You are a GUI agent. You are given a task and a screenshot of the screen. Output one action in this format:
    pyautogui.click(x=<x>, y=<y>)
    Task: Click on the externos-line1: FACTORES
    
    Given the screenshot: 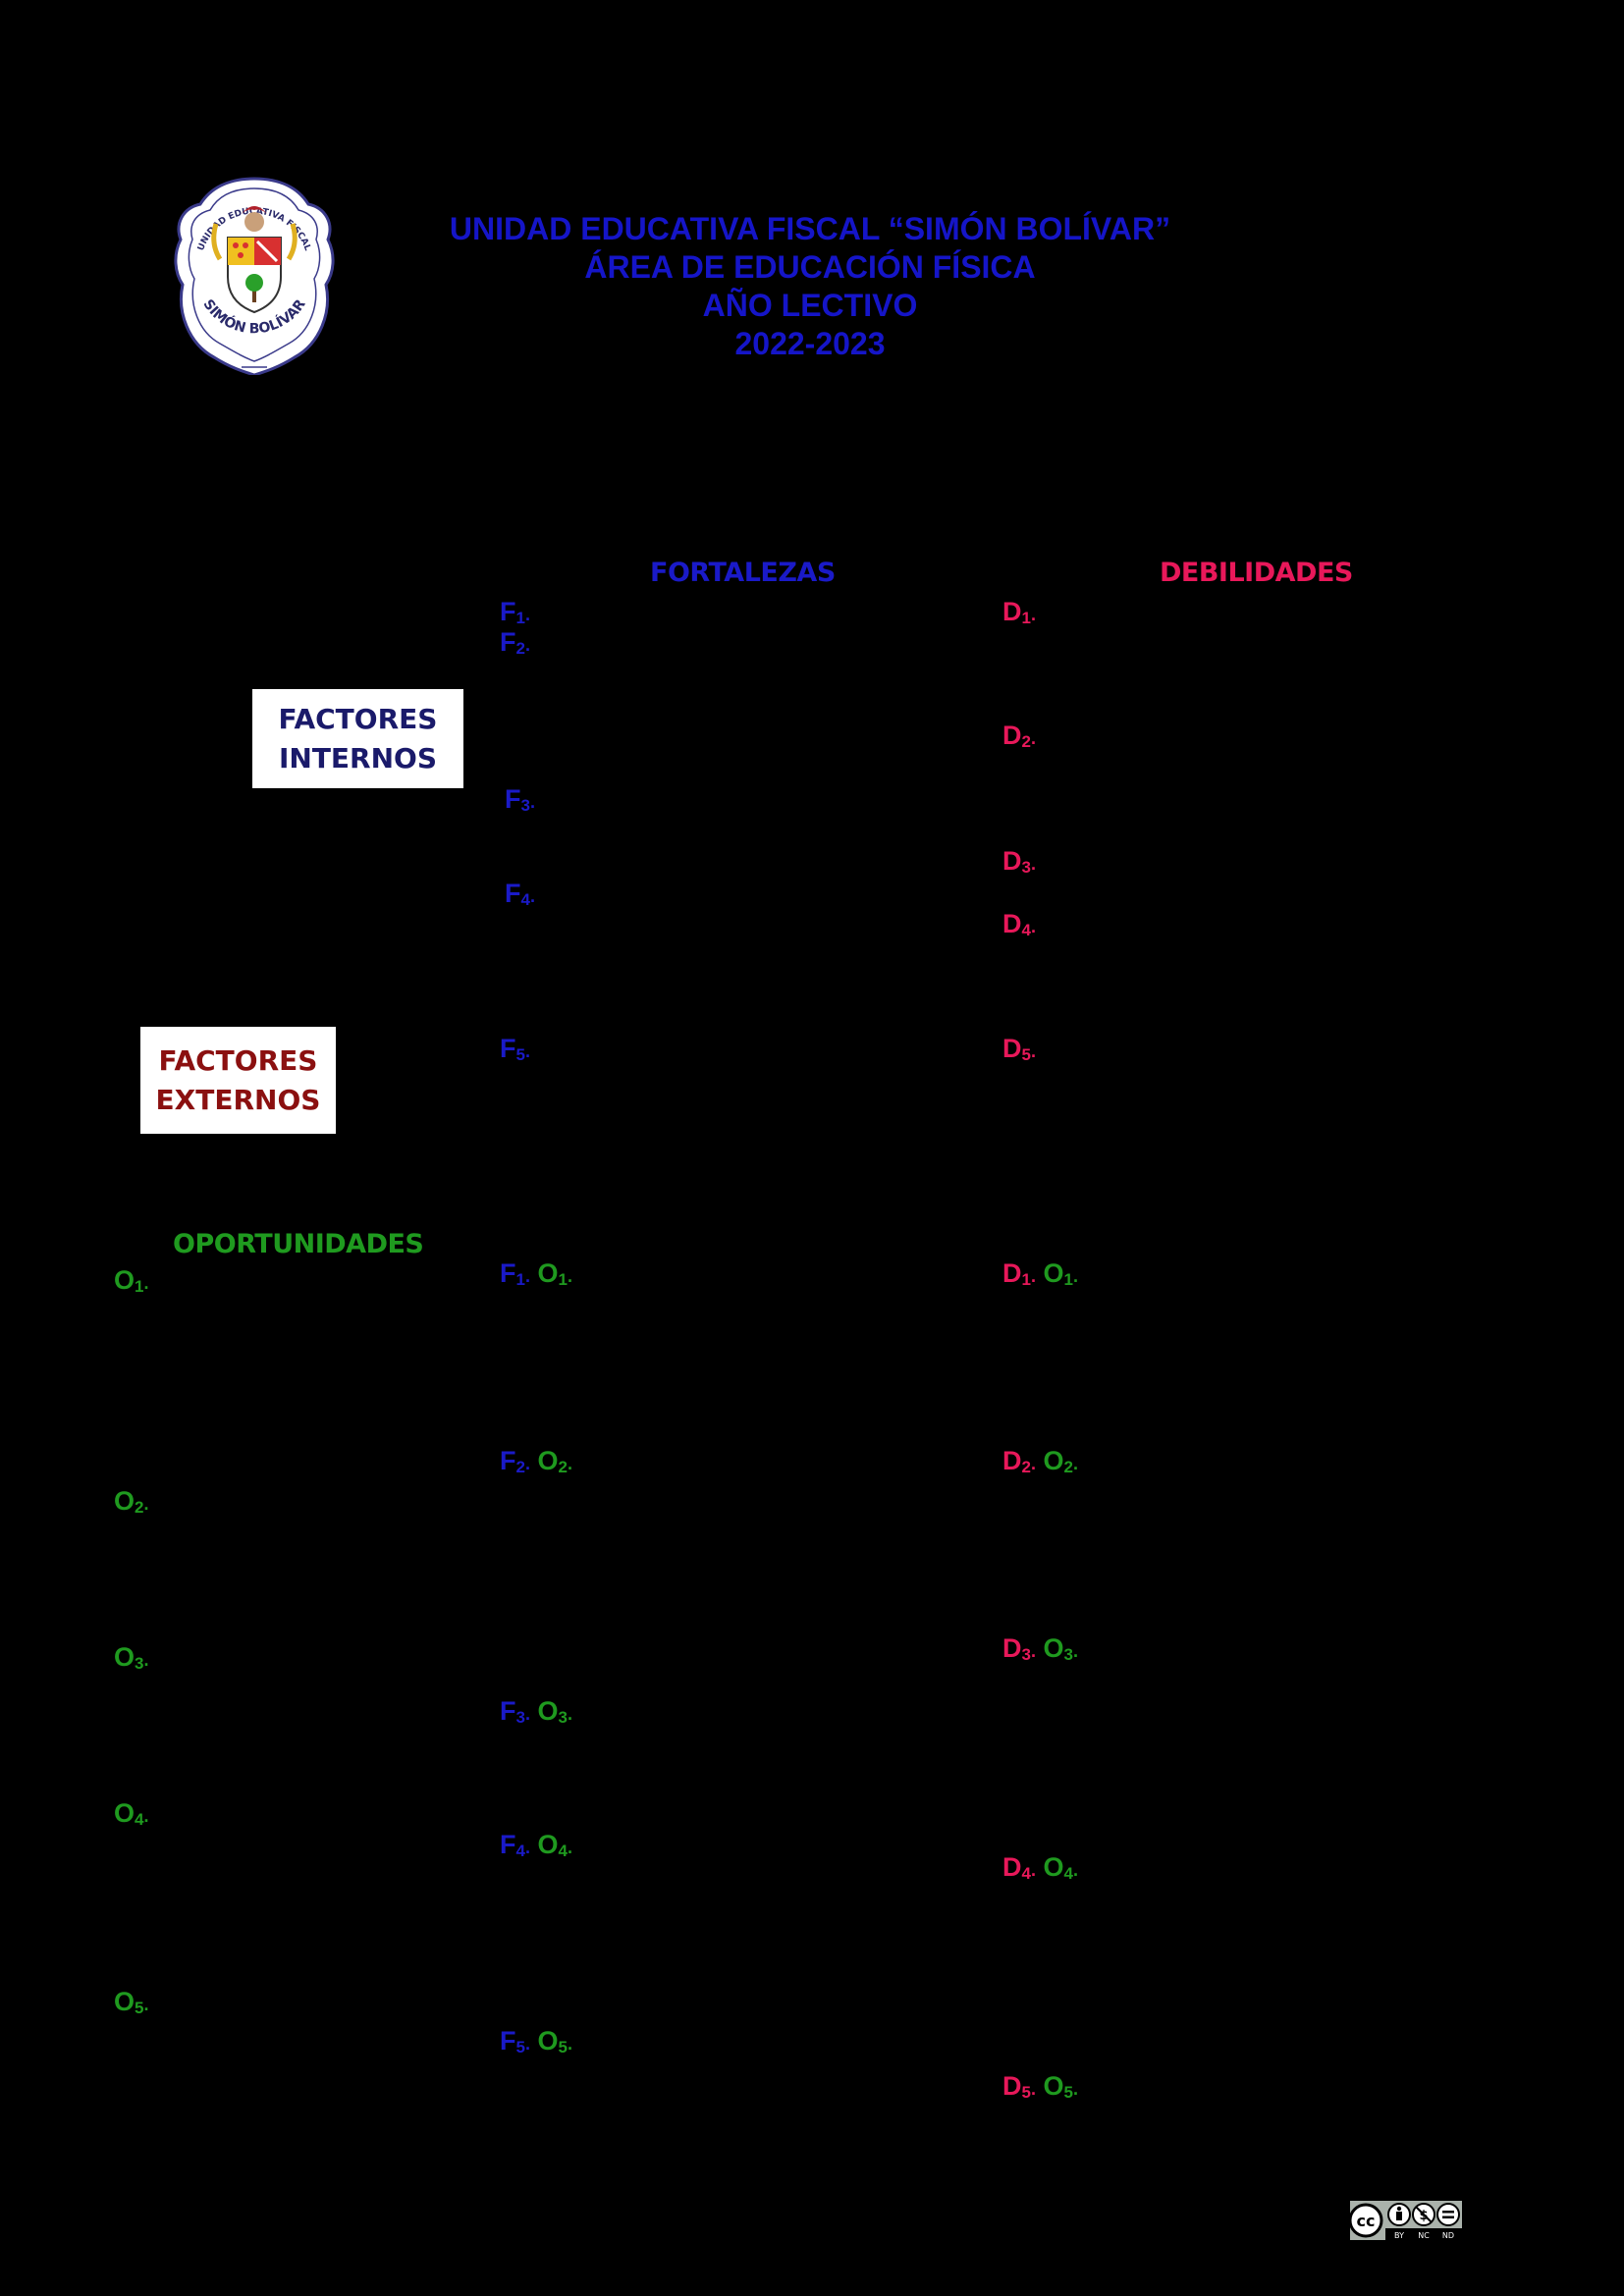 What is the action you would take?
    pyautogui.click(x=238, y=1060)
    